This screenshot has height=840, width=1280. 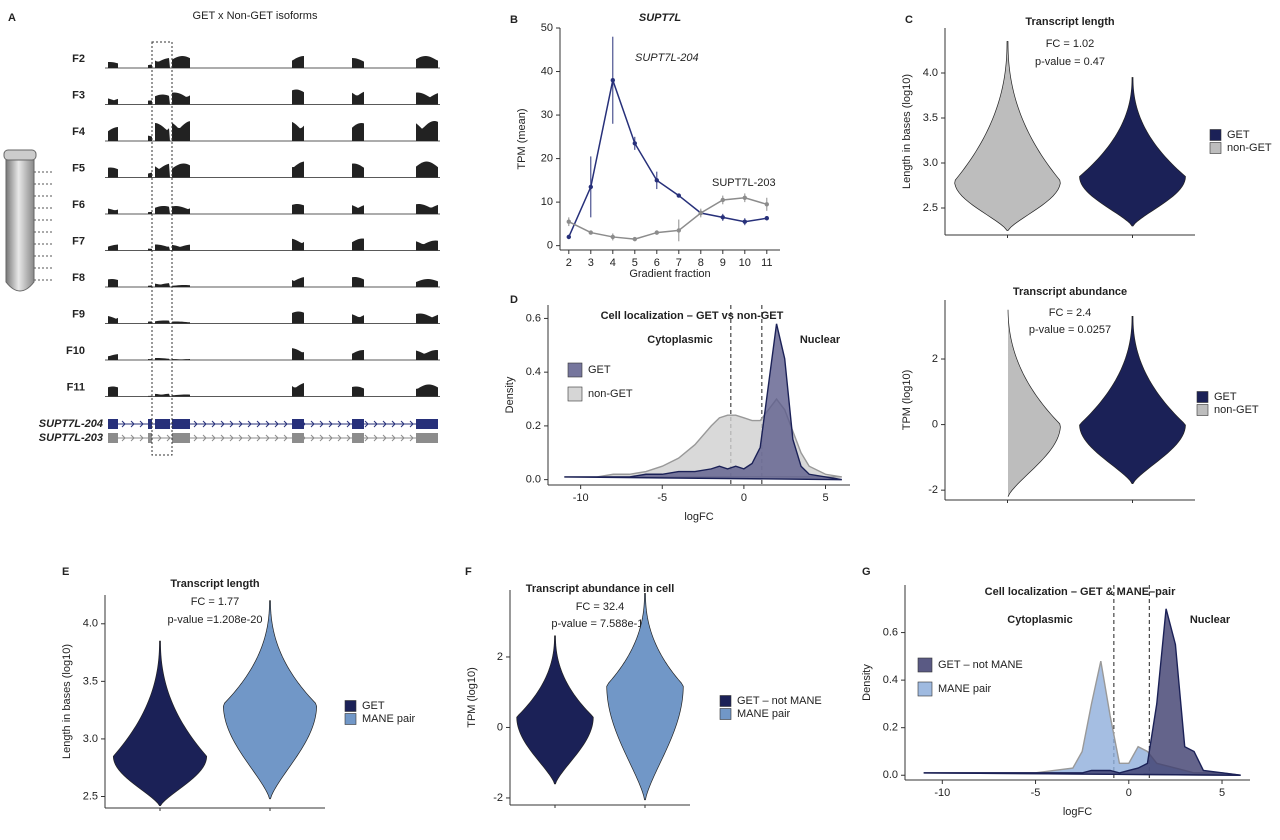 I want to click on y-tick-label: 0.2, so click(x=533, y=426).